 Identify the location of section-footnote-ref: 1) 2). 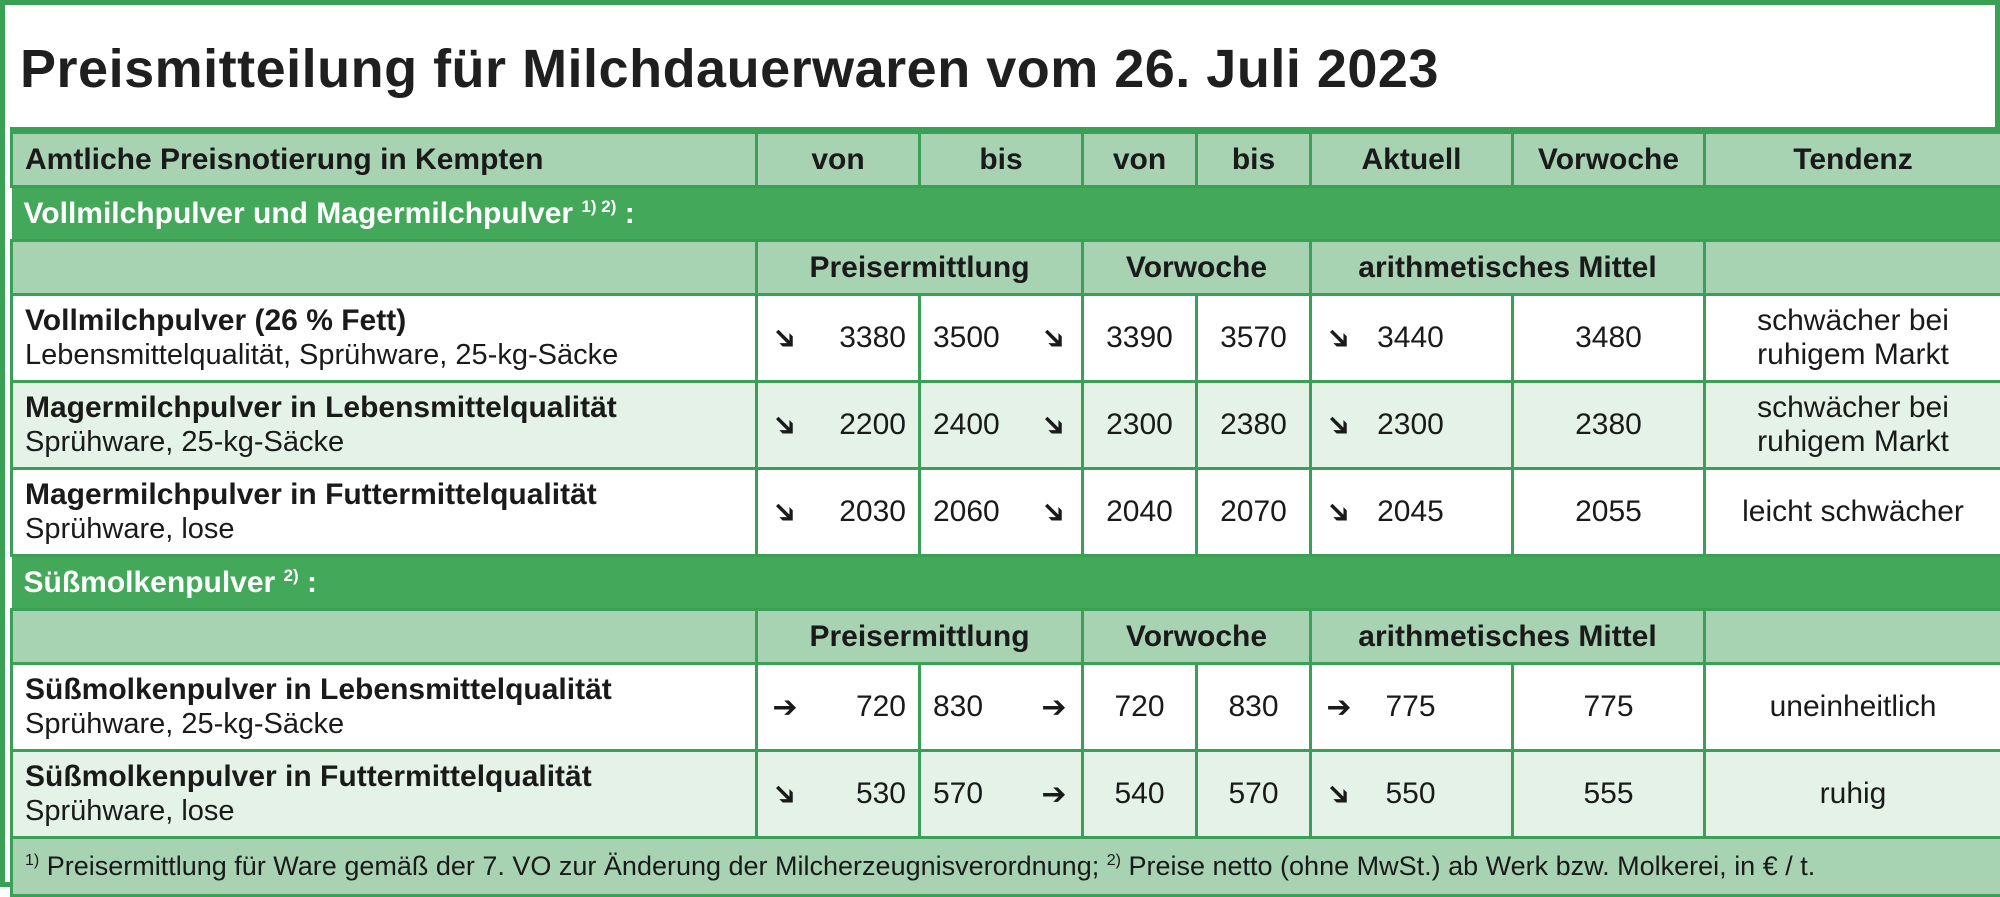
(598, 206).